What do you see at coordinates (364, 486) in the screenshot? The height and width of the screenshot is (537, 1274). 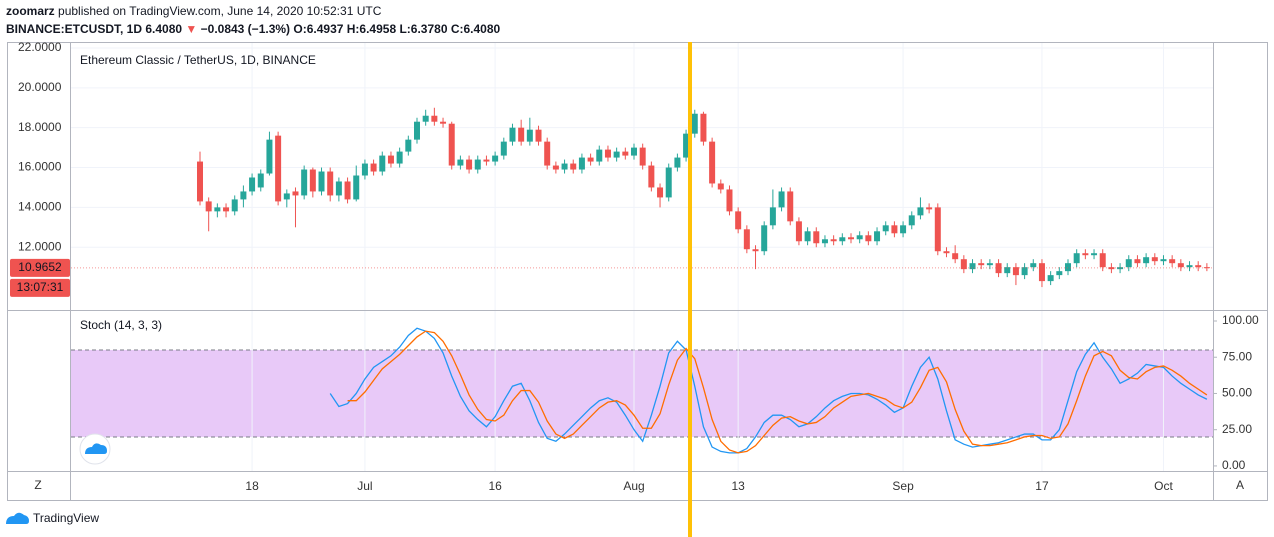 I see `x-tick-label: Jul` at bounding box center [364, 486].